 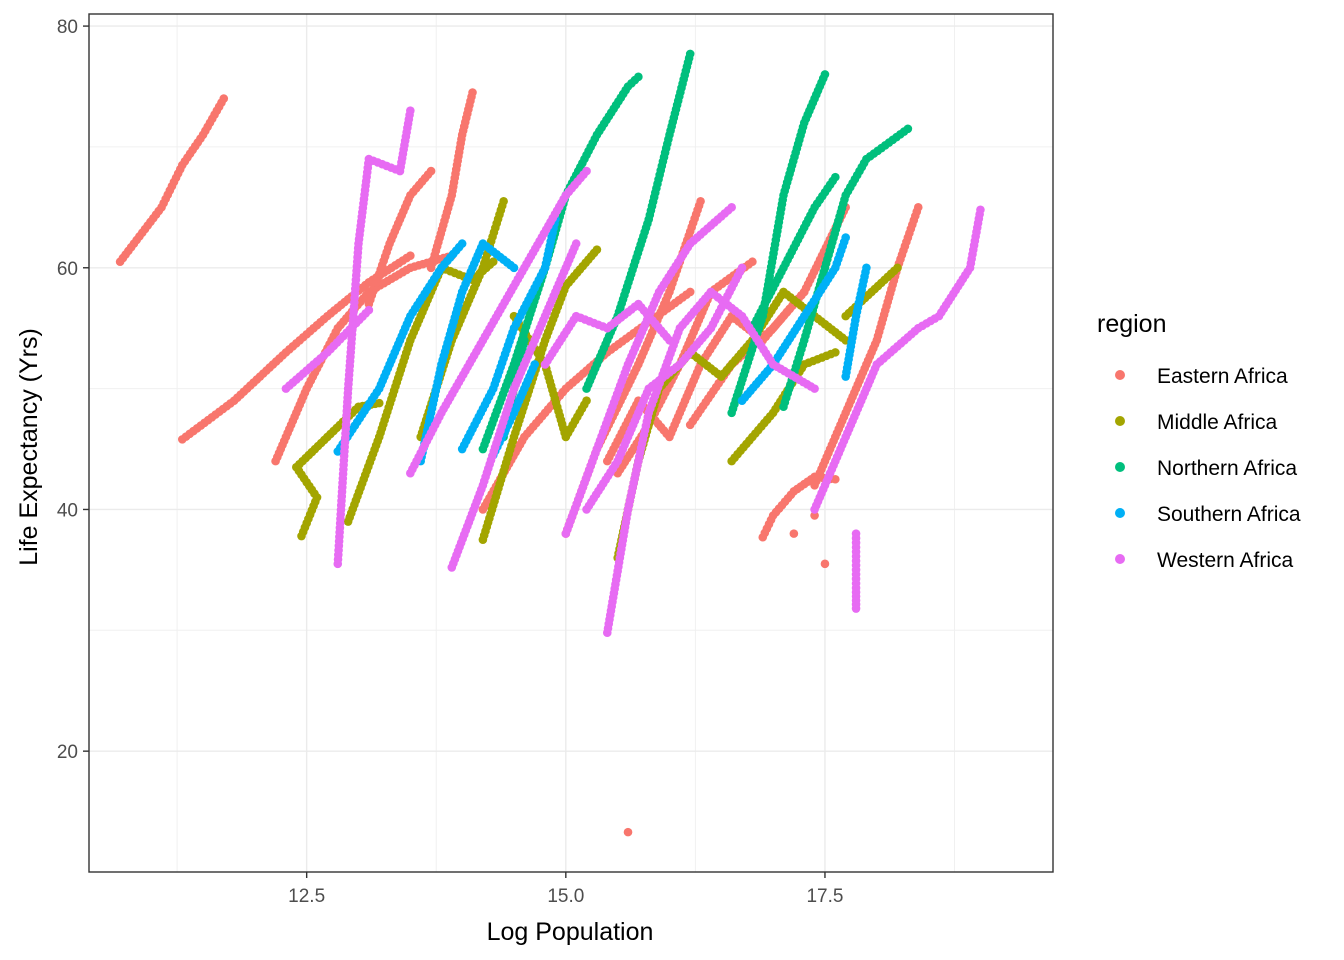 What do you see at coordinates (67, 27) in the screenshot?
I see `y-tick-label: 80` at bounding box center [67, 27].